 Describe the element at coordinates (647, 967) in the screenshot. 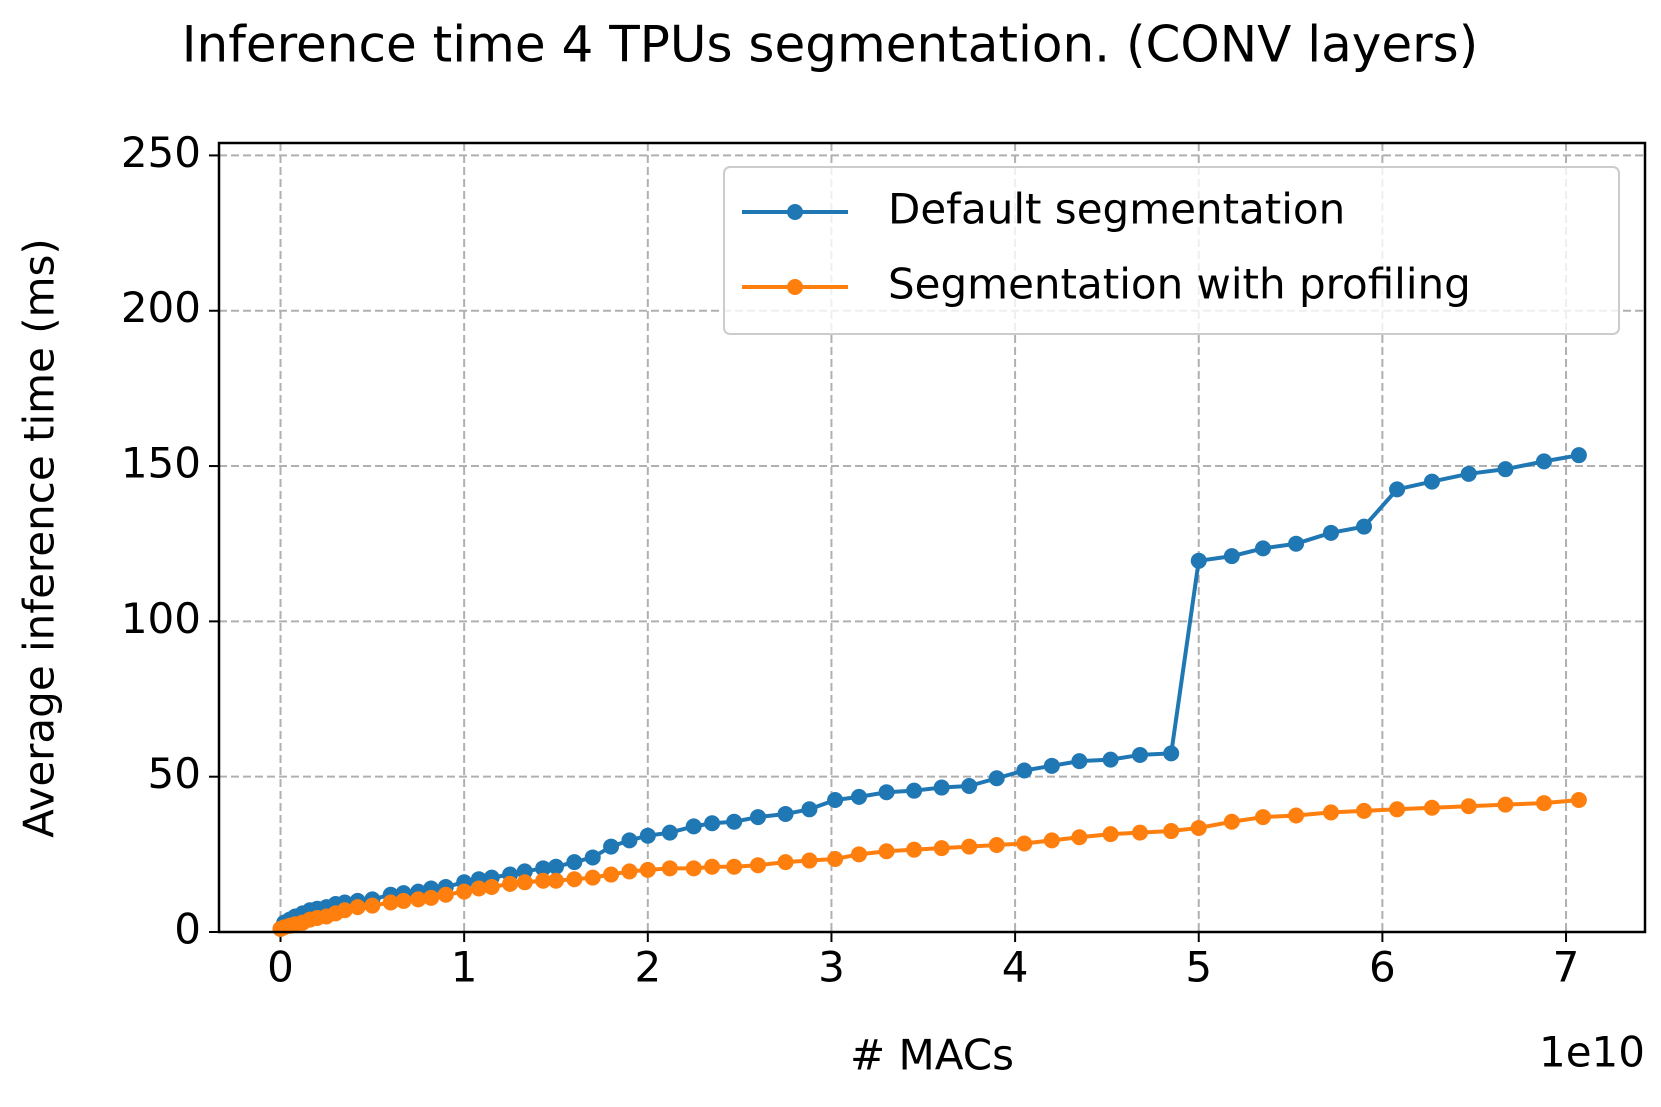

I see `x-tick-label: 2` at that location.